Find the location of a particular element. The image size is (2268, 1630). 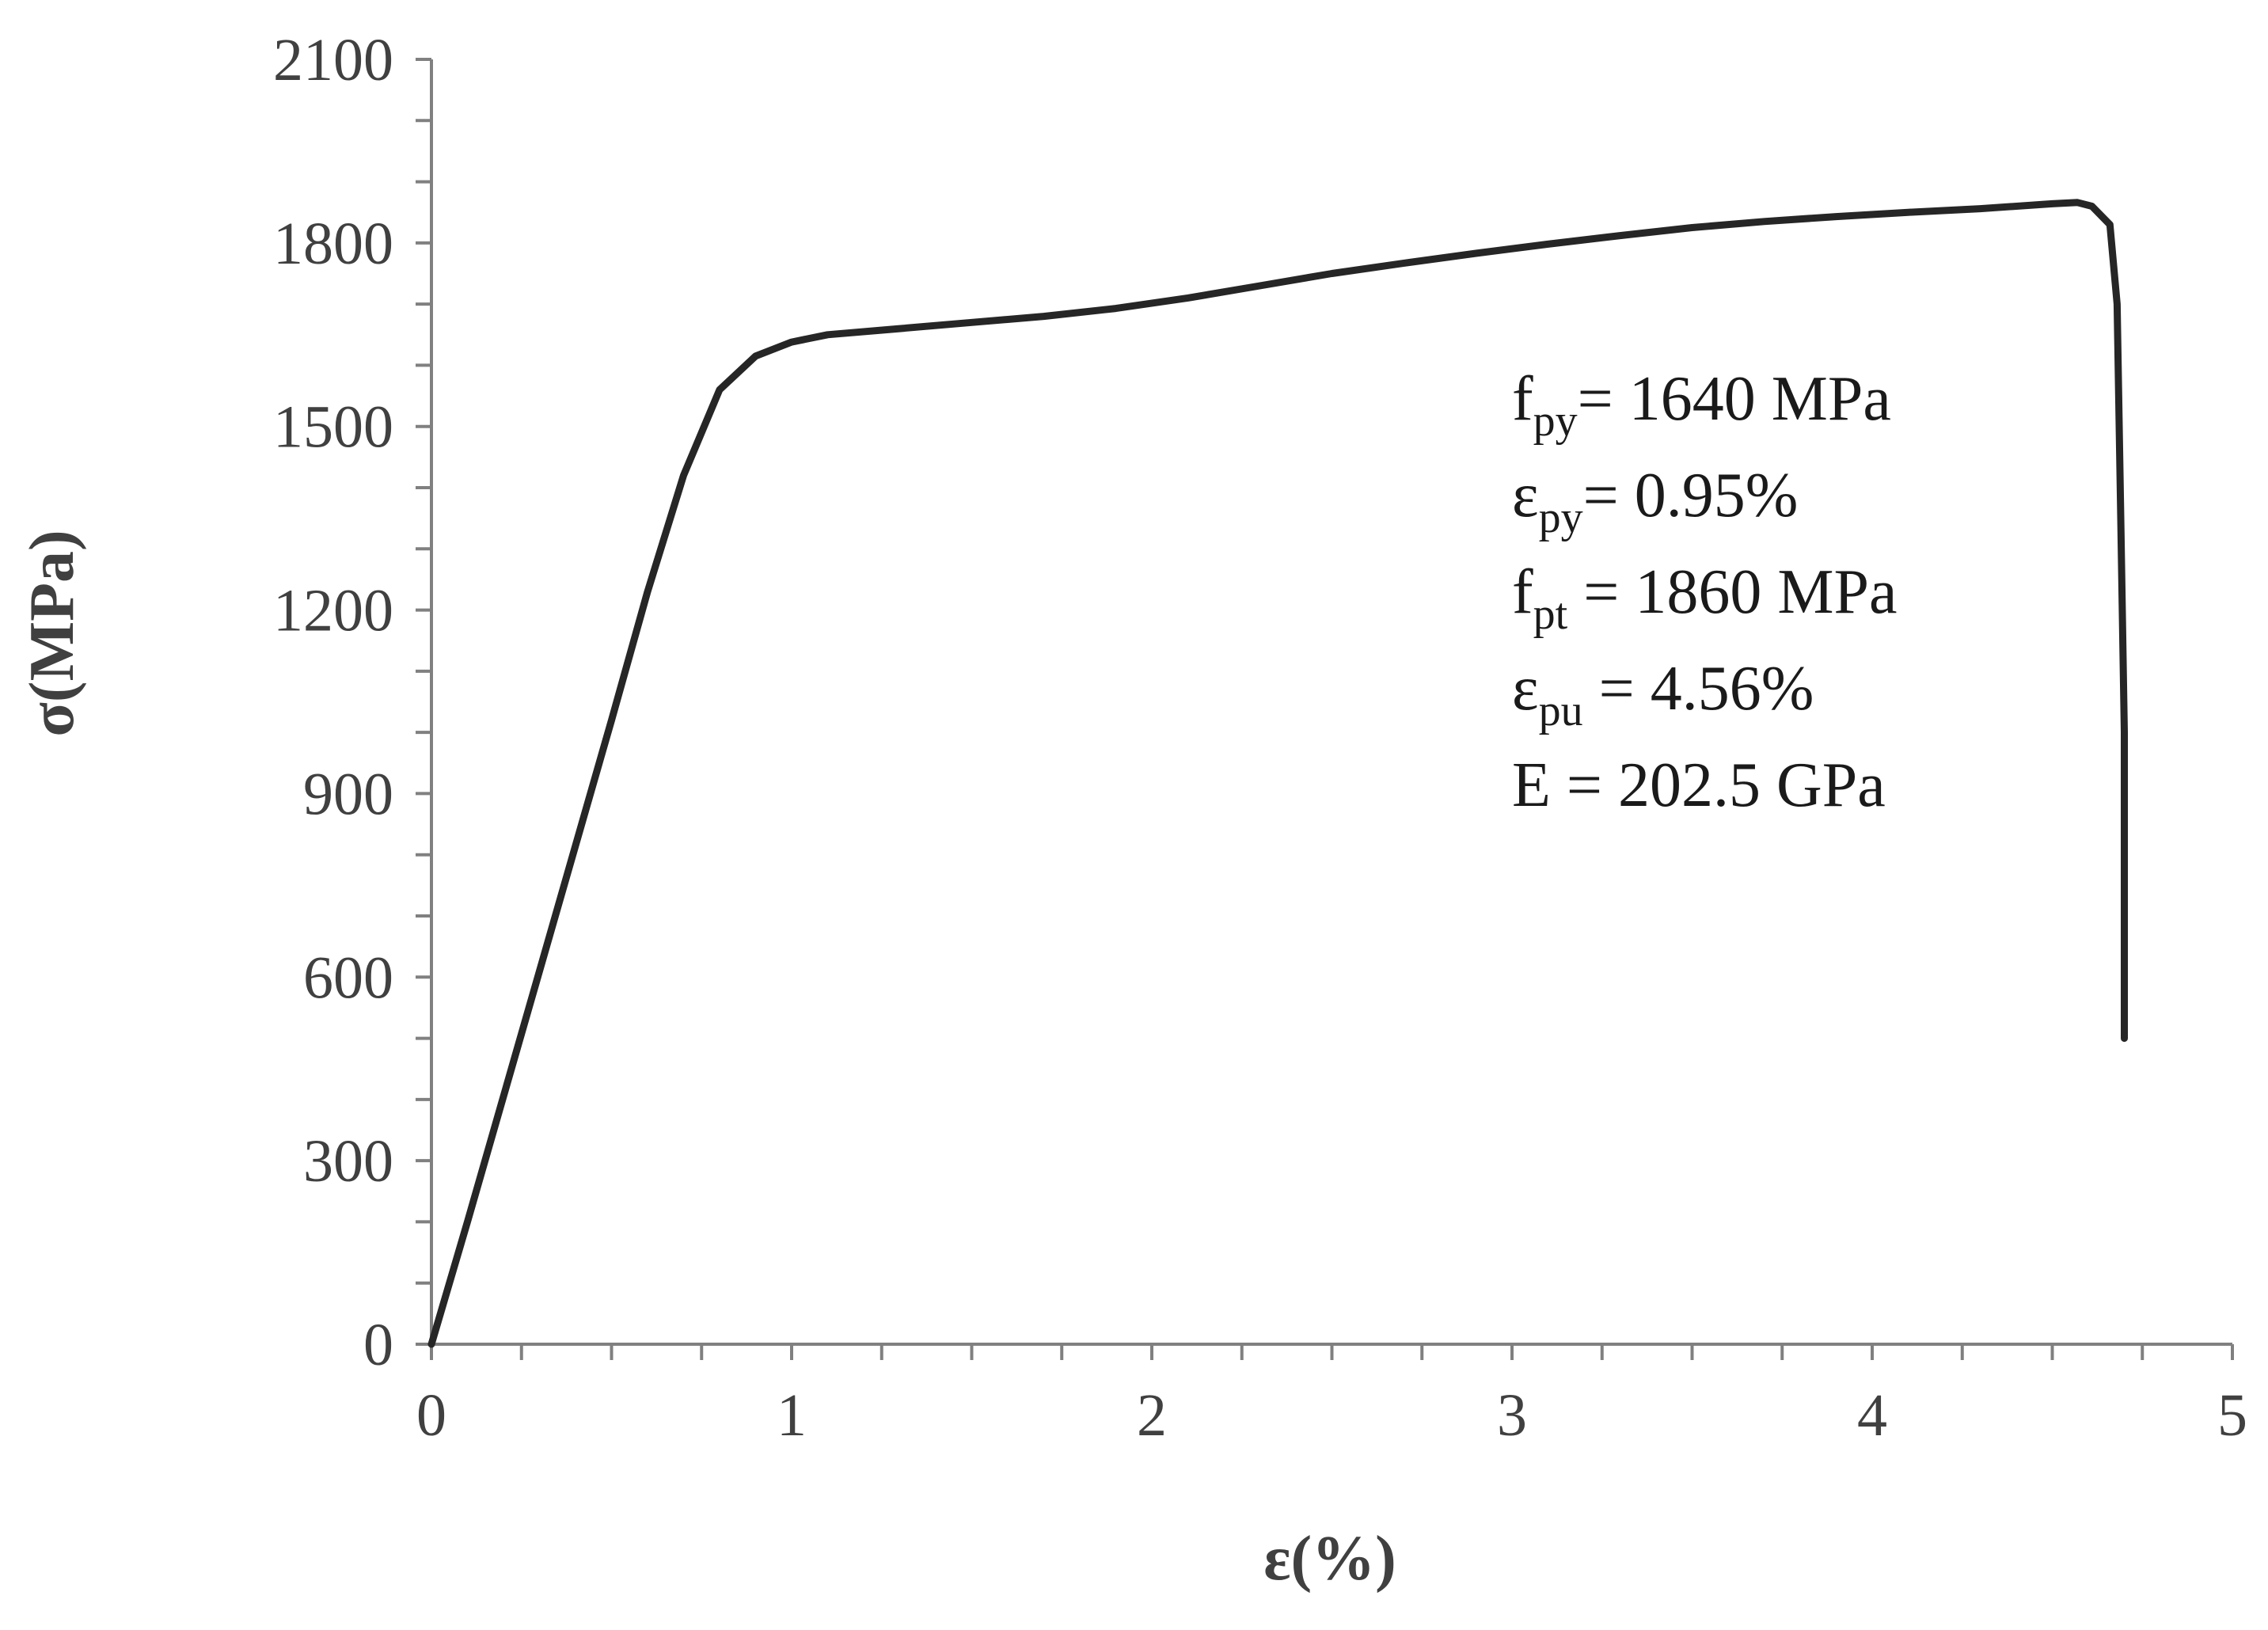

annotation-line: fpy= 1640 MPa is located at coordinates (1701, 405).